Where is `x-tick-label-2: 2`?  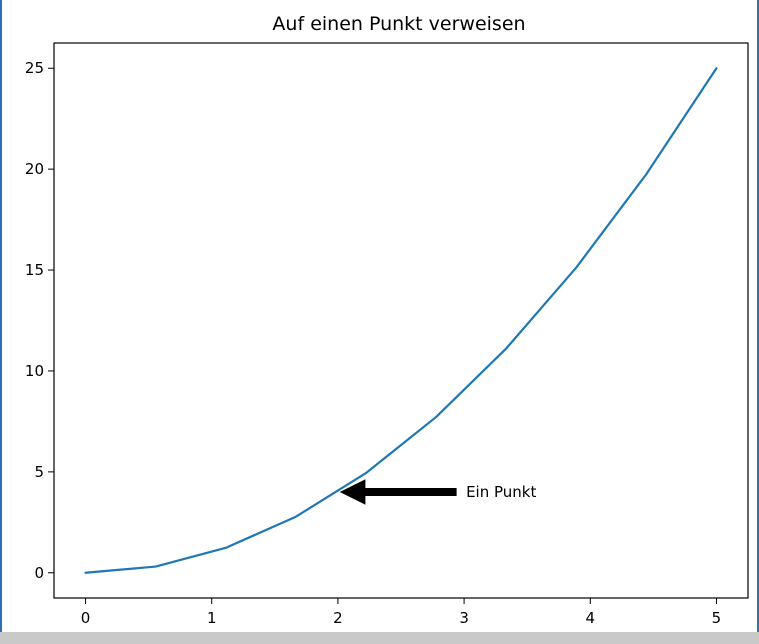 x-tick-label-2: 2 is located at coordinates (338, 618).